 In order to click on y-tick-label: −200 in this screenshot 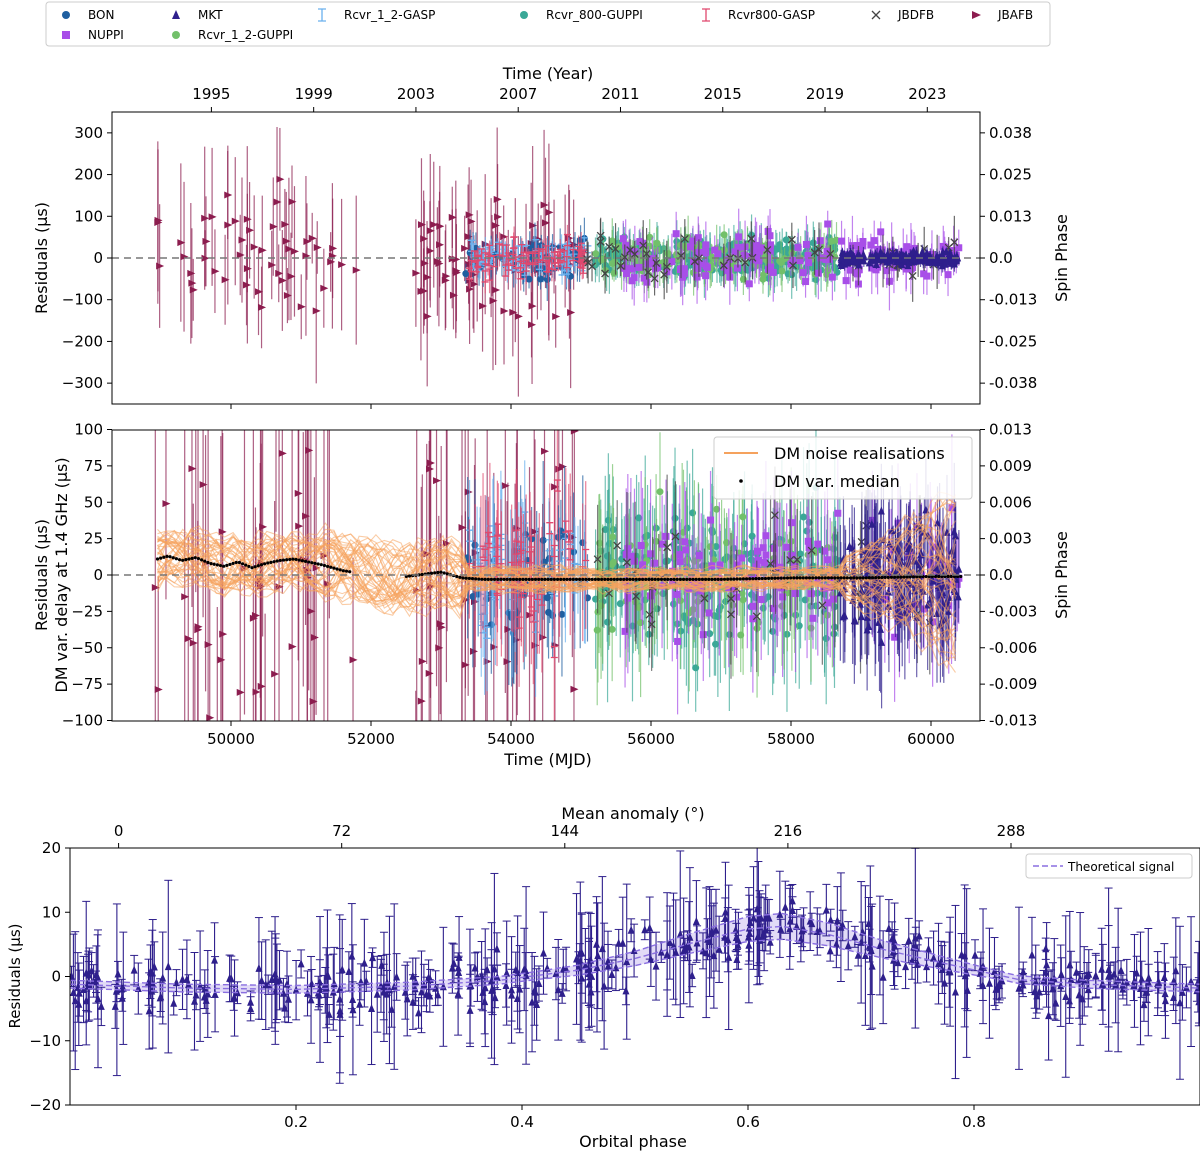, I will do `click(82, 341)`.